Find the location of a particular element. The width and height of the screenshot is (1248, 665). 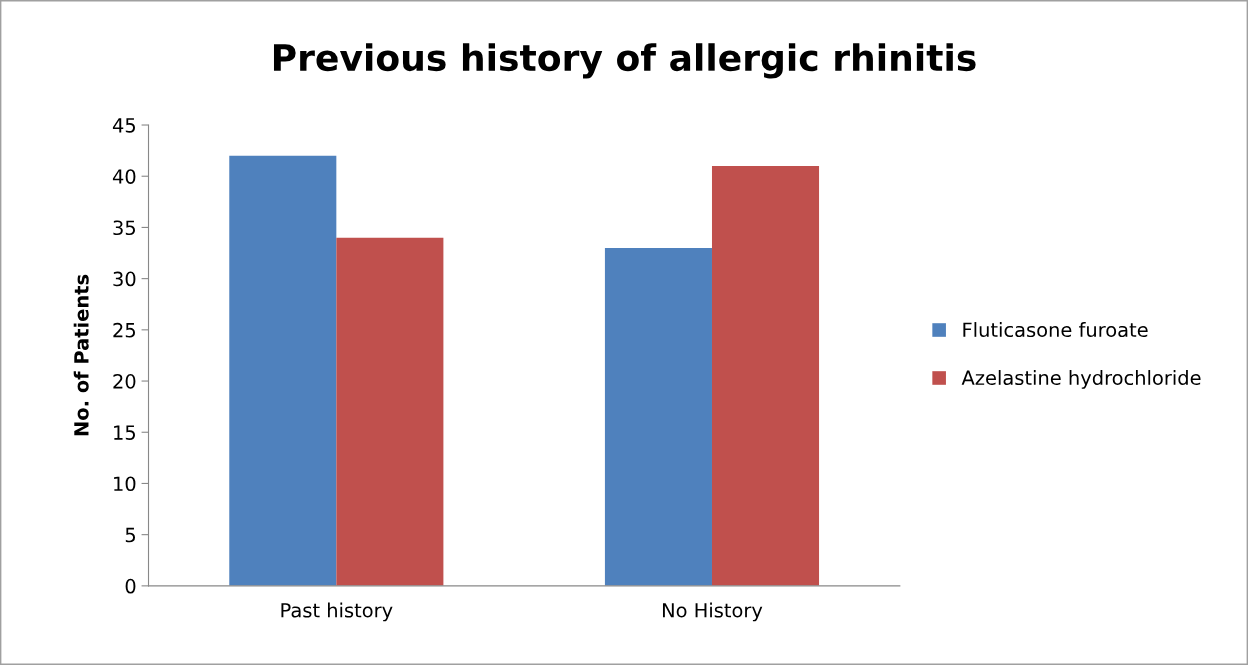

y-tick-label: 10 is located at coordinates (125, 484).